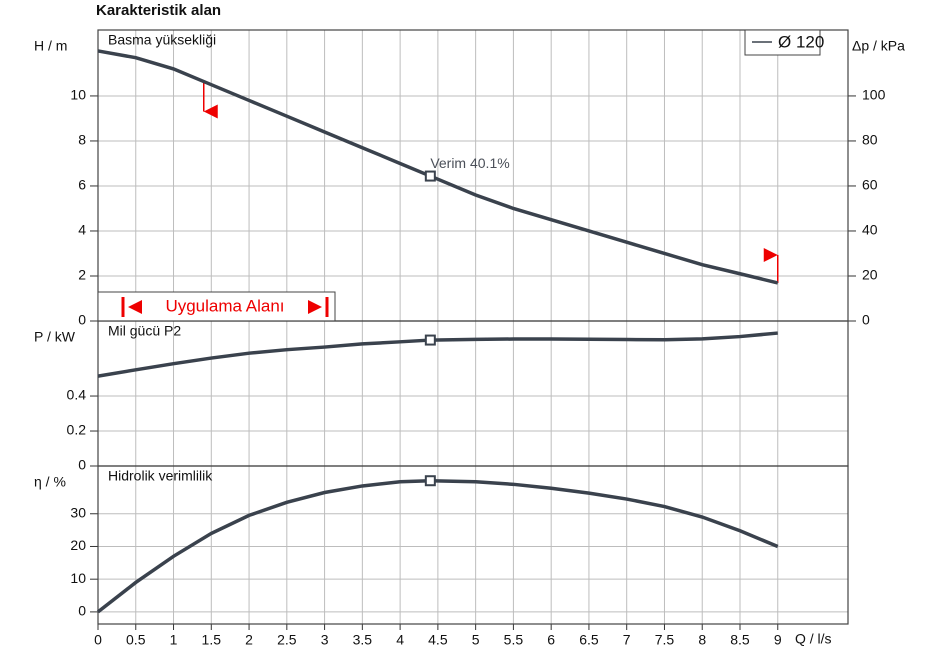  Describe the element at coordinates (50, 482) in the screenshot. I see `y-axis-label: η / %` at that location.